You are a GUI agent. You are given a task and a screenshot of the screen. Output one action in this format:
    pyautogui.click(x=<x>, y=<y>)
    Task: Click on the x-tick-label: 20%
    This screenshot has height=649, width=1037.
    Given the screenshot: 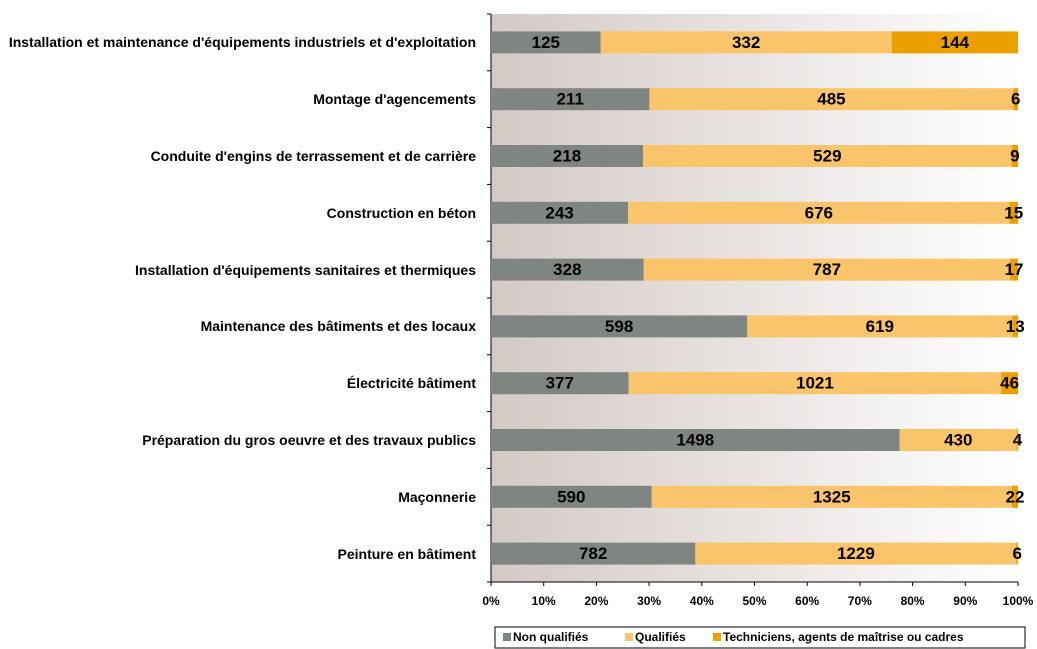 What is the action you would take?
    pyautogui.click(x=596, y=601)
    